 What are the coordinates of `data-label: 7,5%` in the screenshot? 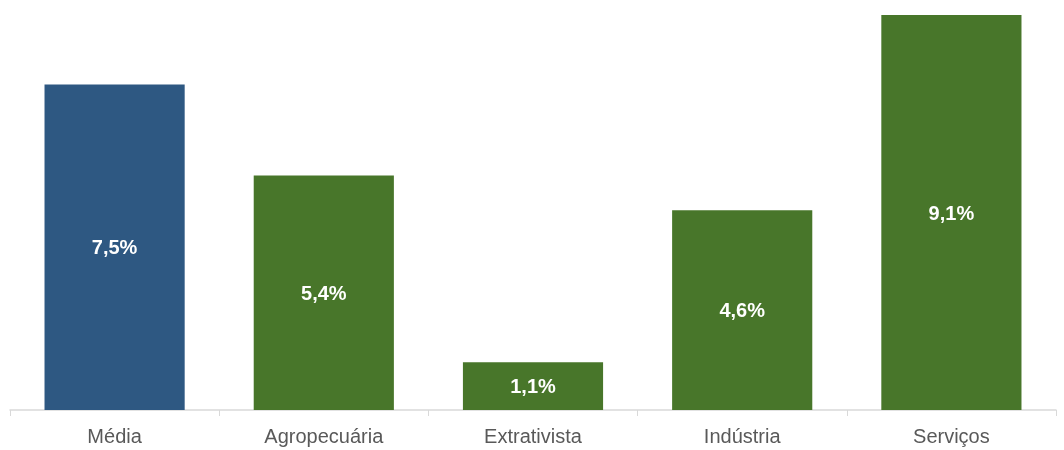 It's located at (114, 247).